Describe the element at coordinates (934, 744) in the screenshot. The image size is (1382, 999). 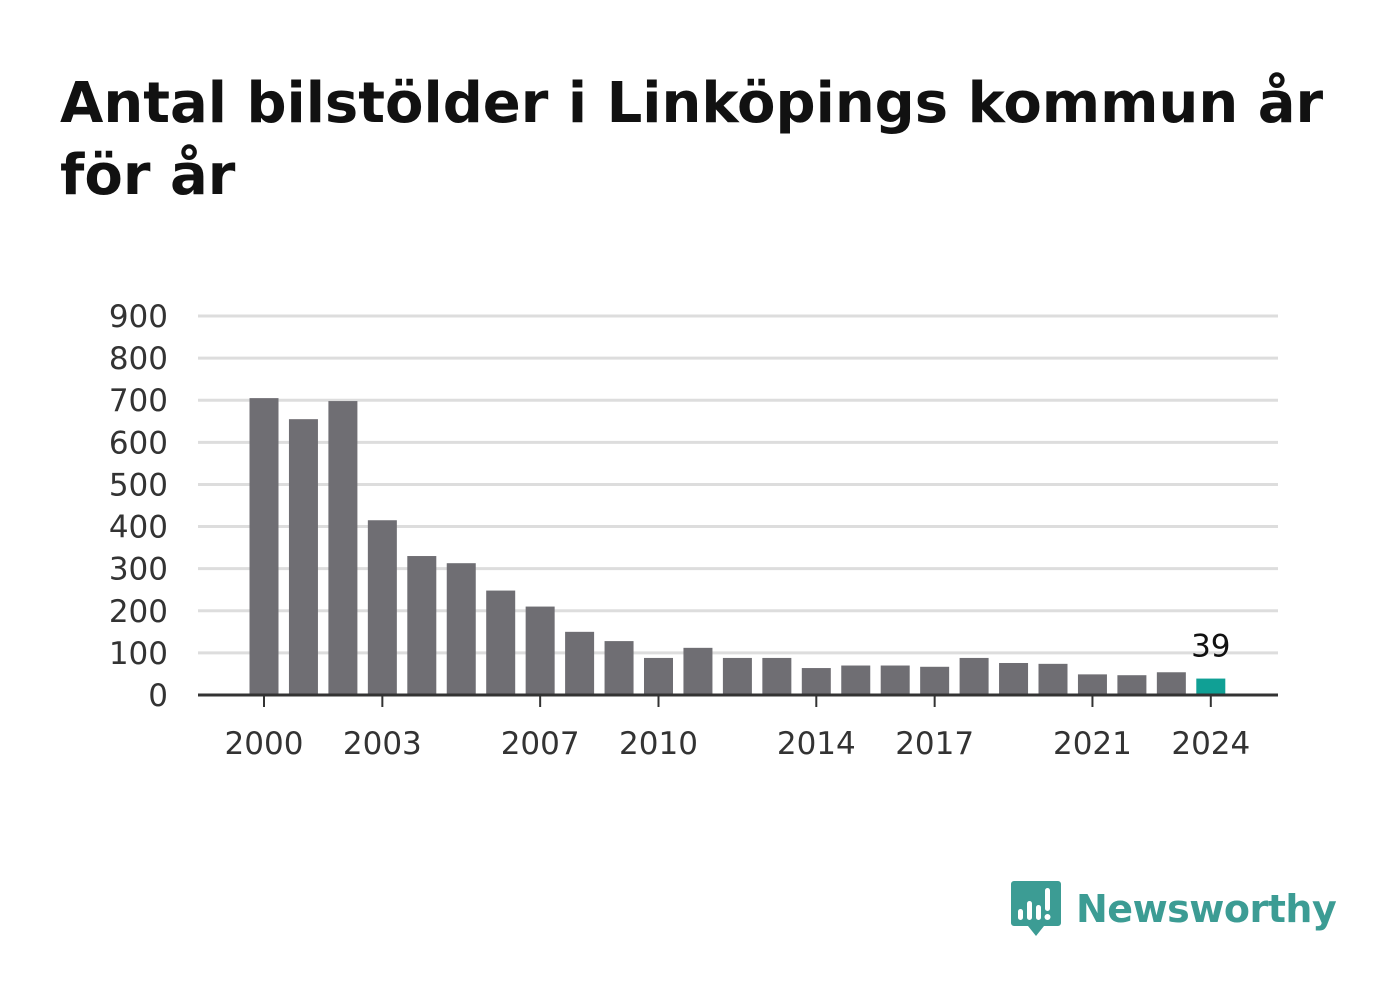
I see `x-tick-label: 2017` at that location.